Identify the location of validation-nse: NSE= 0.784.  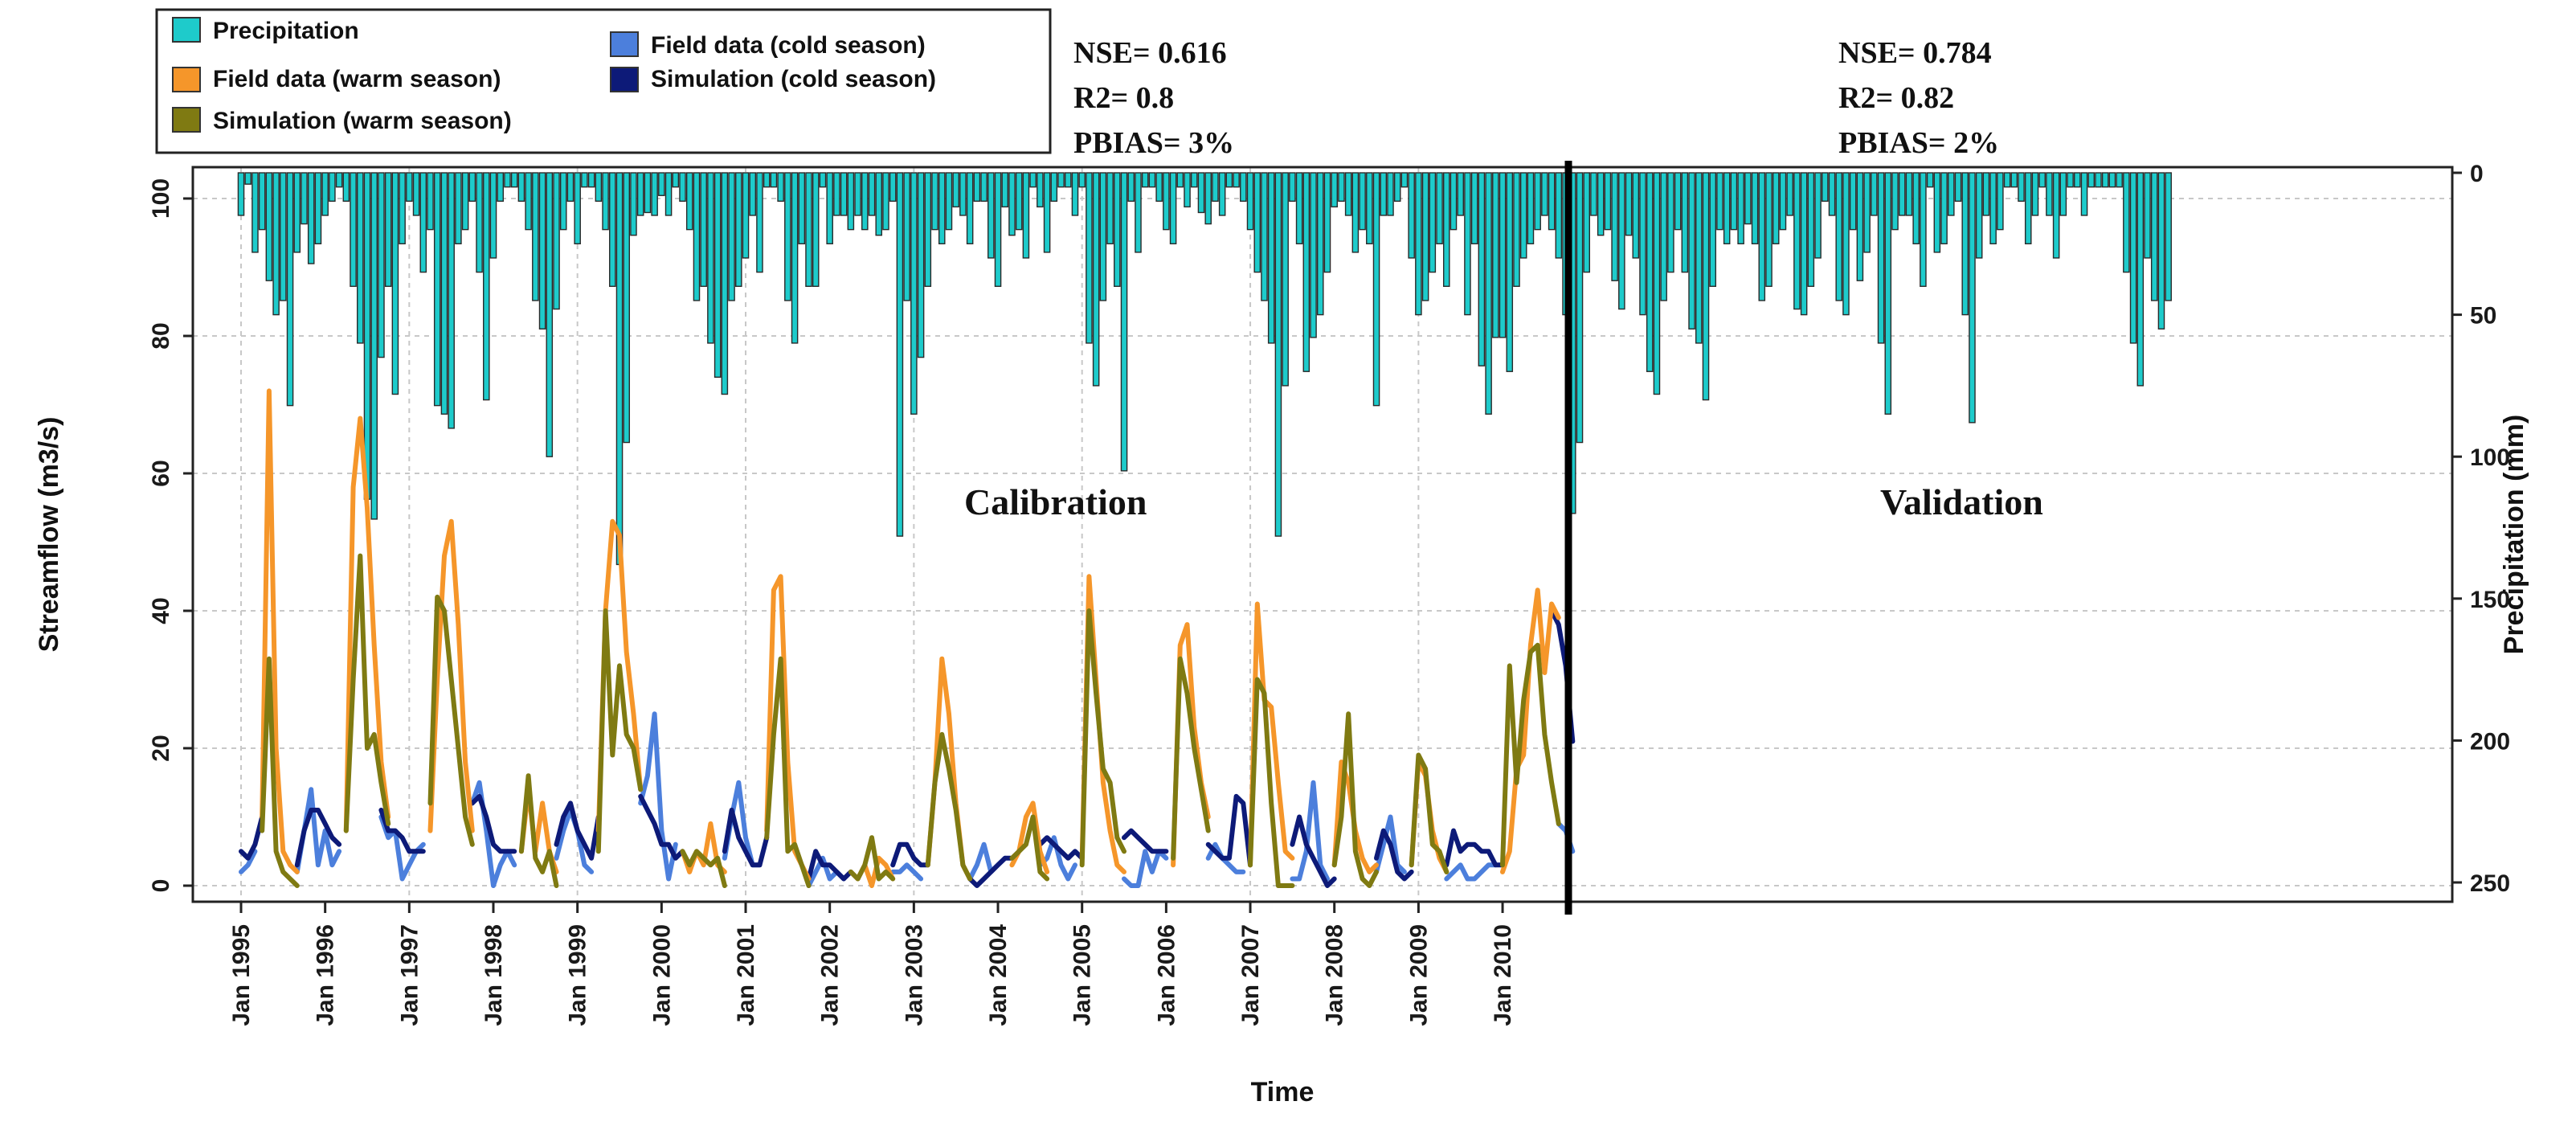
(1915, 53).